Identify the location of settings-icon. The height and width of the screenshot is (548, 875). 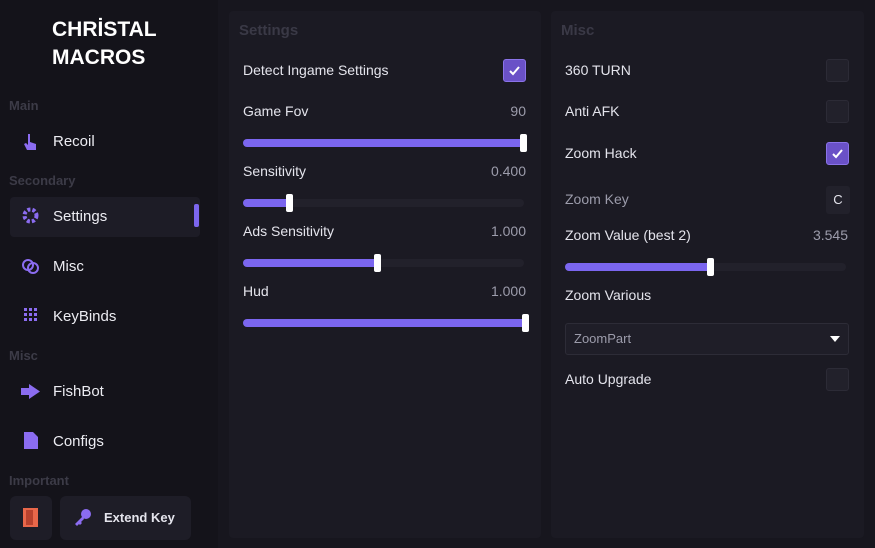
(30, 215).